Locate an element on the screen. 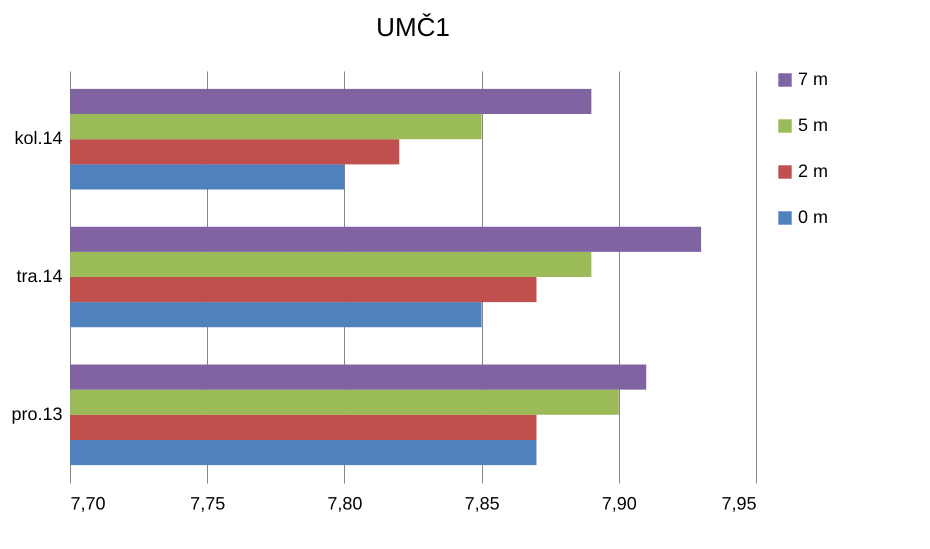 This screenshot has height=549, width=930. x-tick-label: 7,95 is located at coordinates (738, 504).